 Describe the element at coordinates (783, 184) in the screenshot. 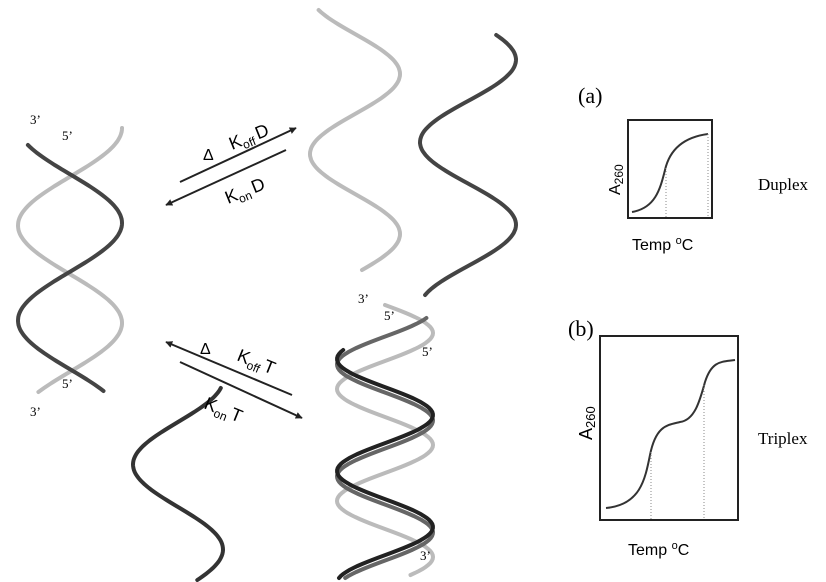

I see `panel-name: Duplex` at that location.